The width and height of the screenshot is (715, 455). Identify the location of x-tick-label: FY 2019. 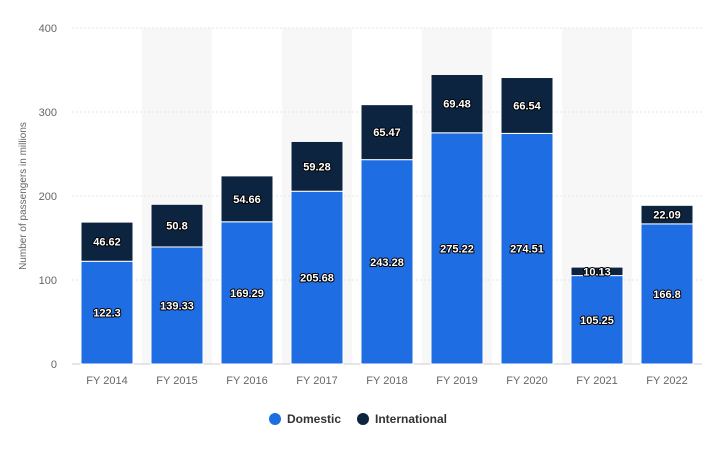
(456, 381).